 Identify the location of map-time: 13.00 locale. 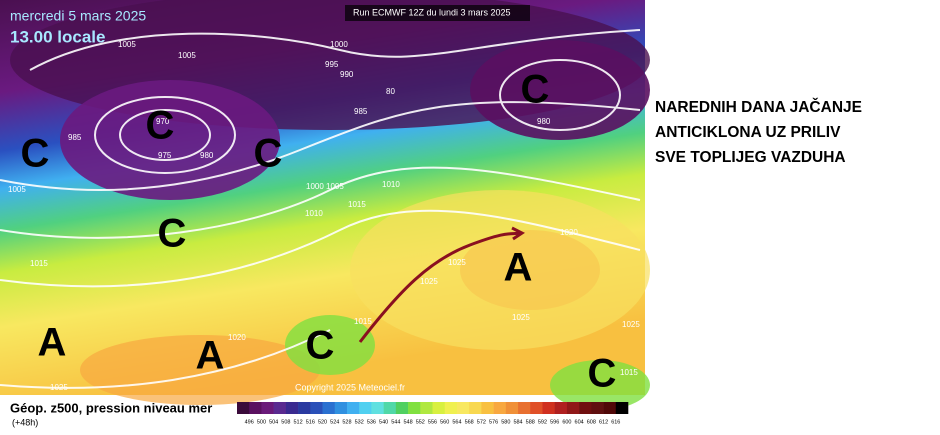
(57, 36).